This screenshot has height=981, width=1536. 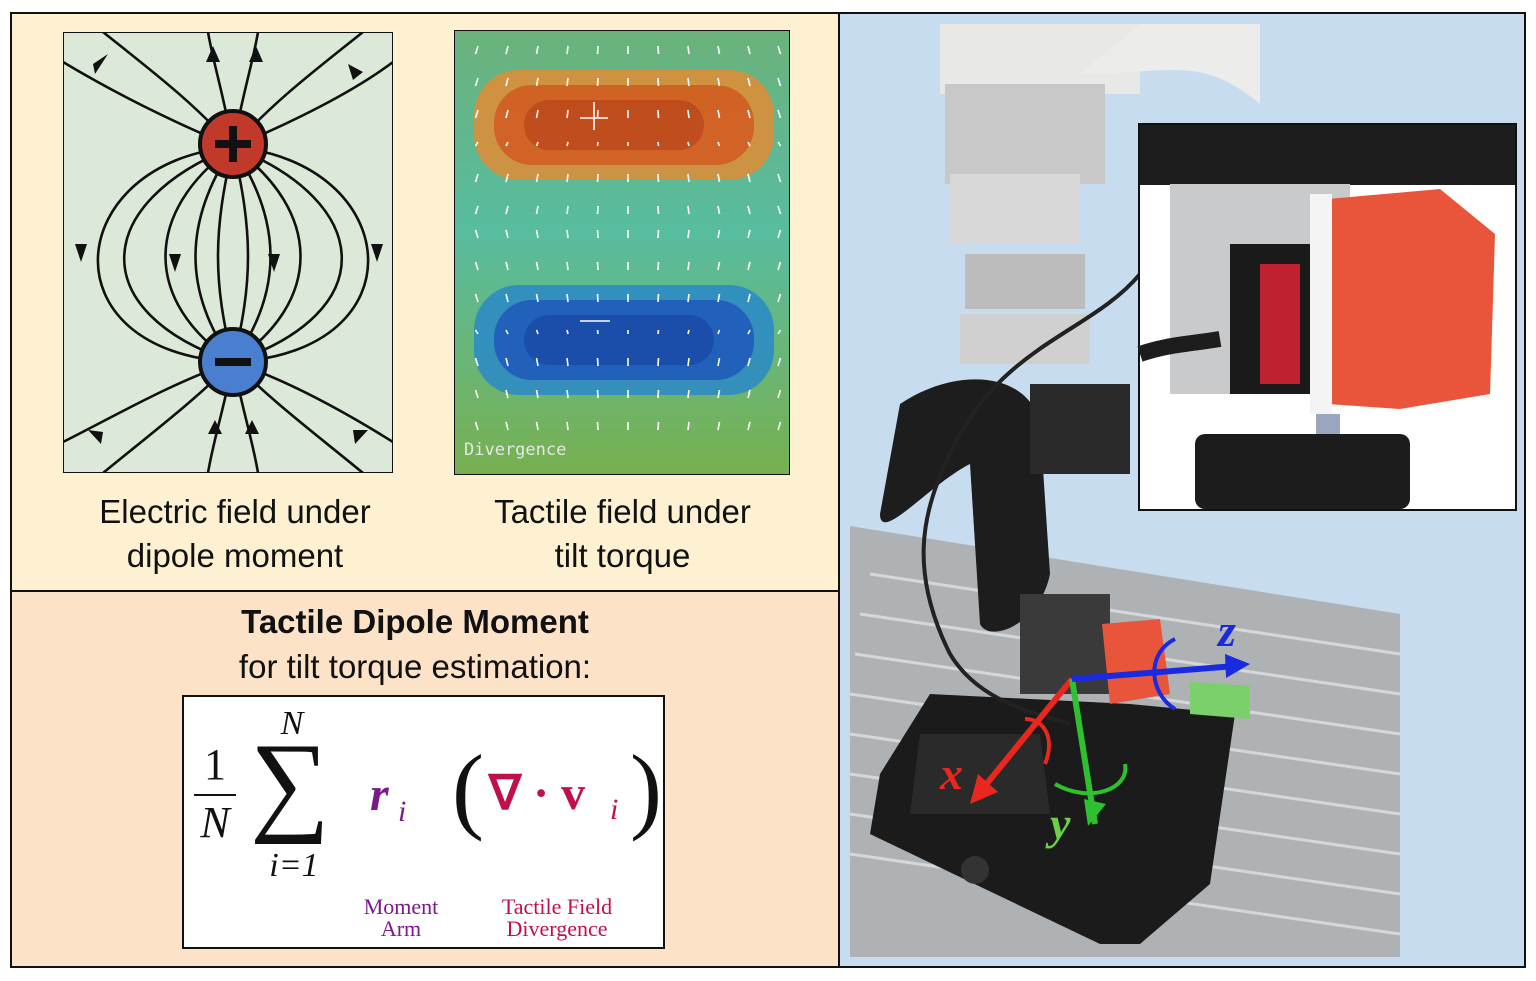 What do you see at coordinates (215, 822) in the screenshot?
I see `fraction-denominator: N` at bounding box center [215, 822].